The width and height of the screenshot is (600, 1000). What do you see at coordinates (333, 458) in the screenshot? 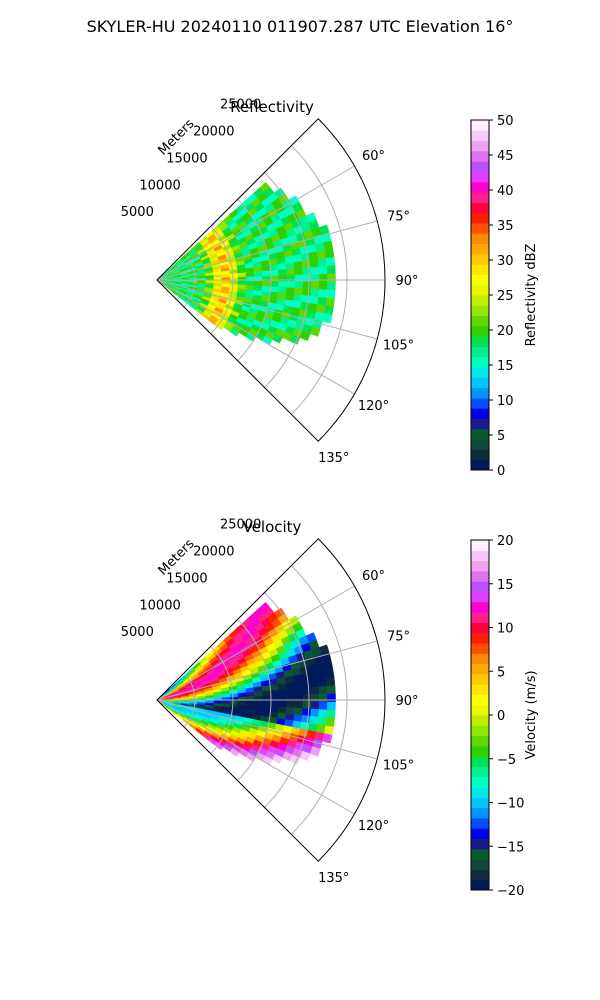
I see `azimuth-tick-label: 135°` at bounding box center [333, 458].